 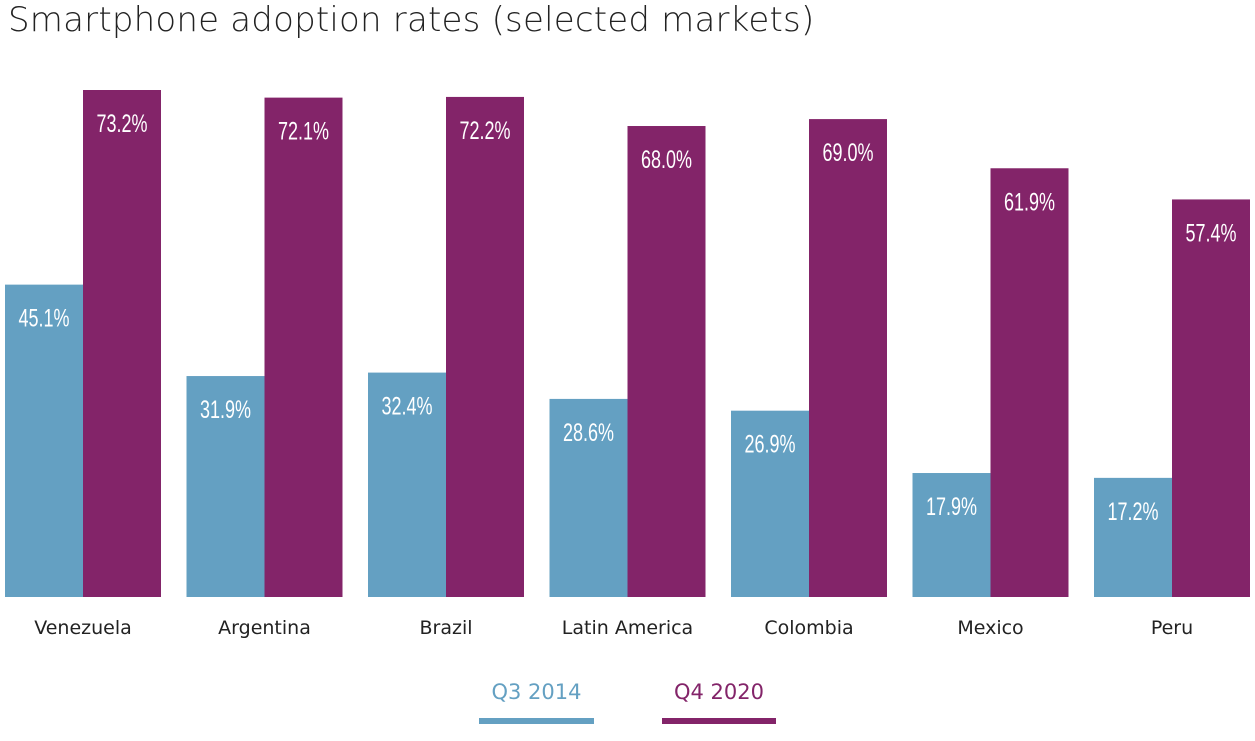 I want to click on legend-label: Q4 2020, so click(x=718, y=692).